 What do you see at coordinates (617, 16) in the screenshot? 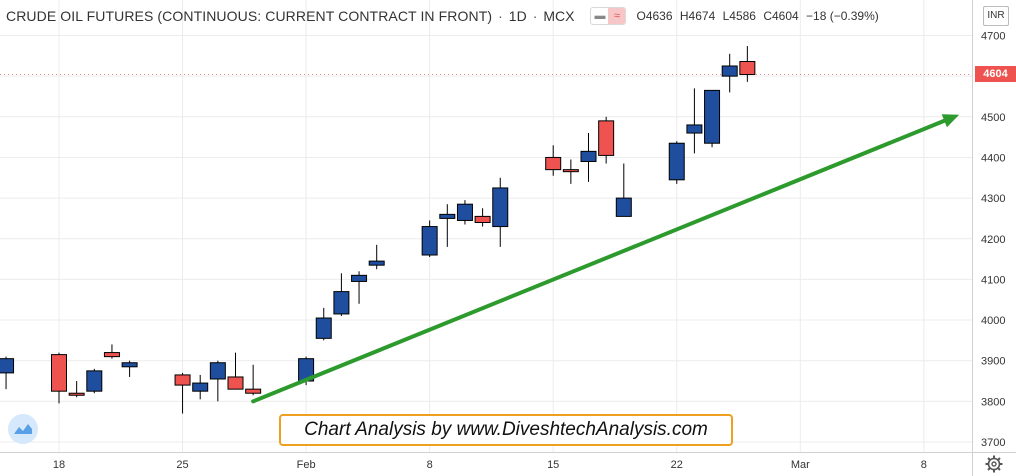
I see `wave-icon: ≈` at bounding box center [617, 16].